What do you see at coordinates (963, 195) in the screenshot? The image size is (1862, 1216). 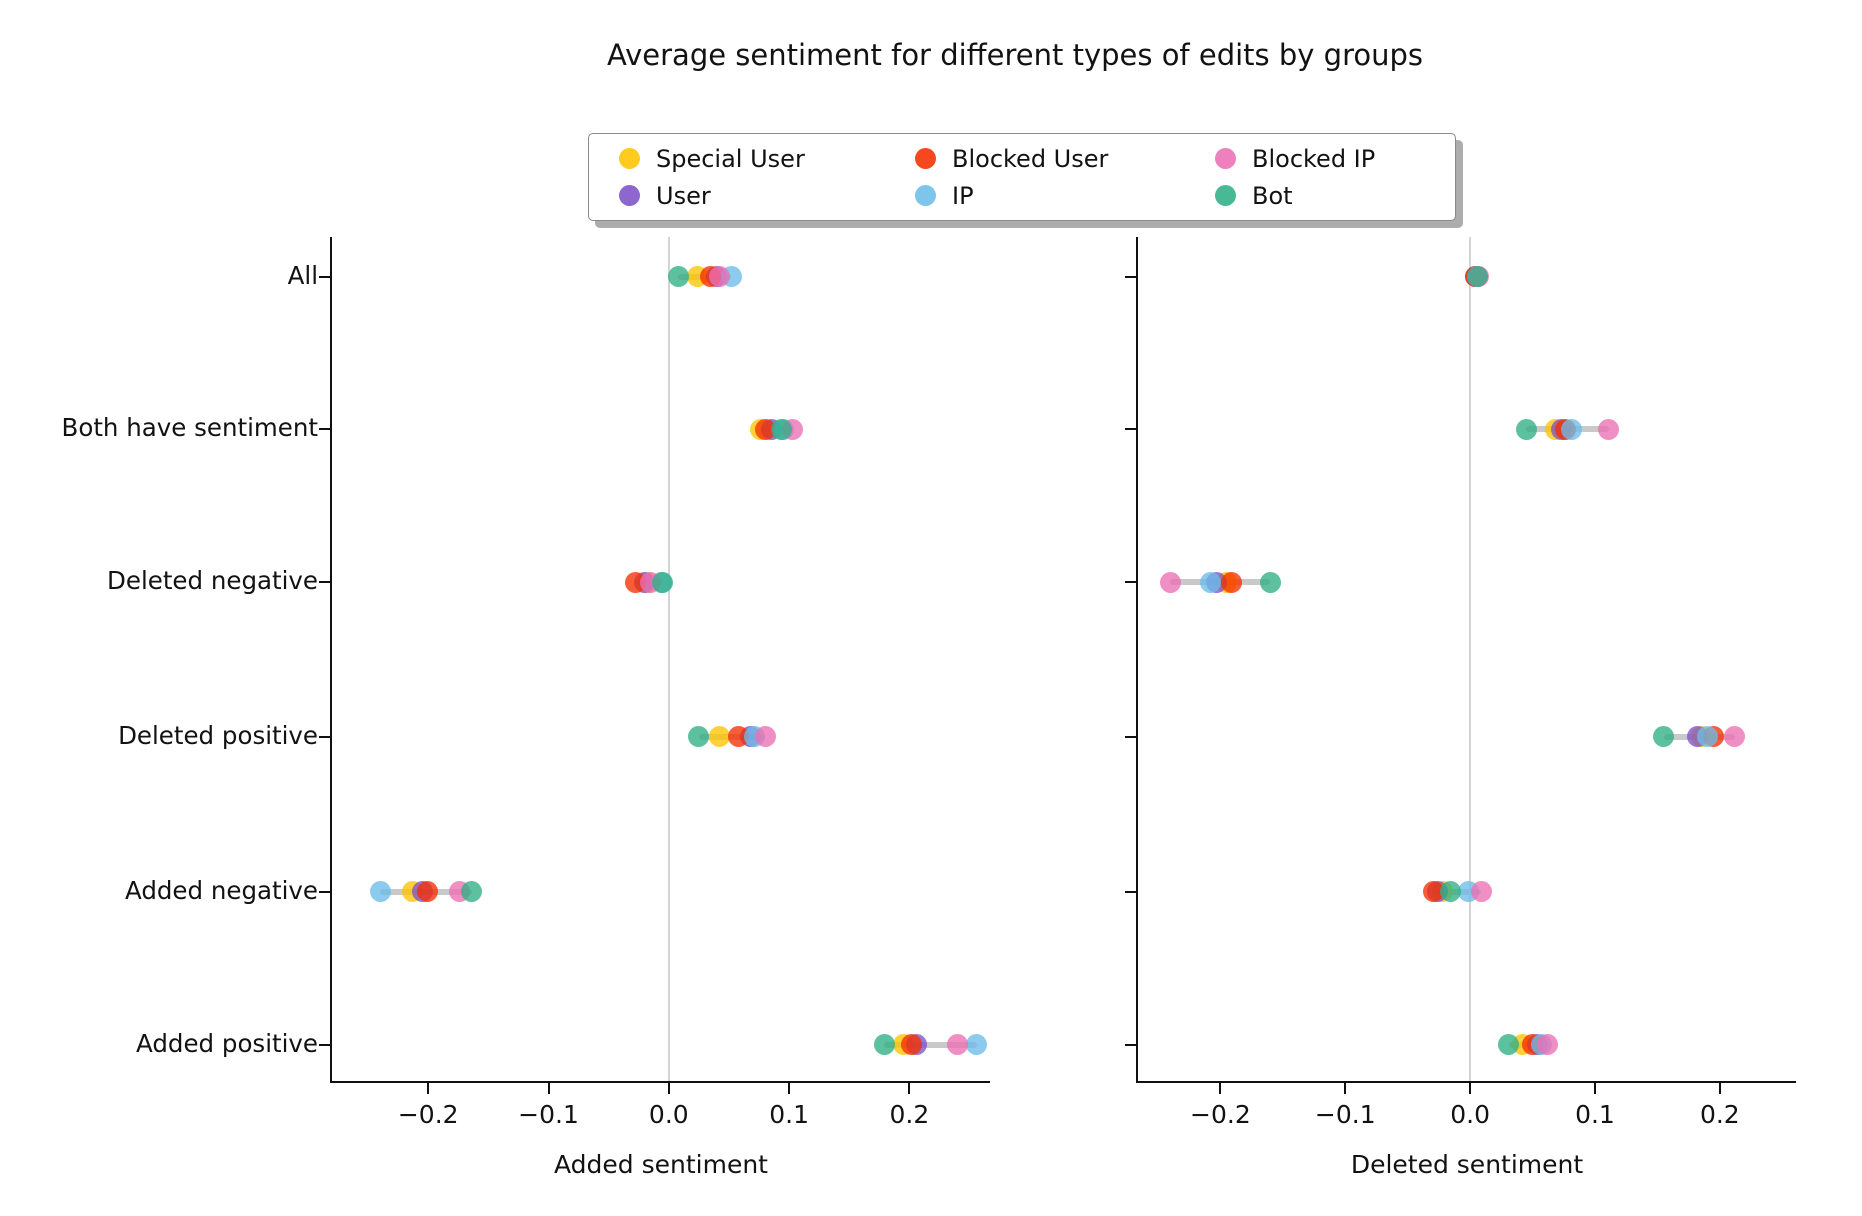 I see `legend-label: IP` at bounding box center [963, 195].